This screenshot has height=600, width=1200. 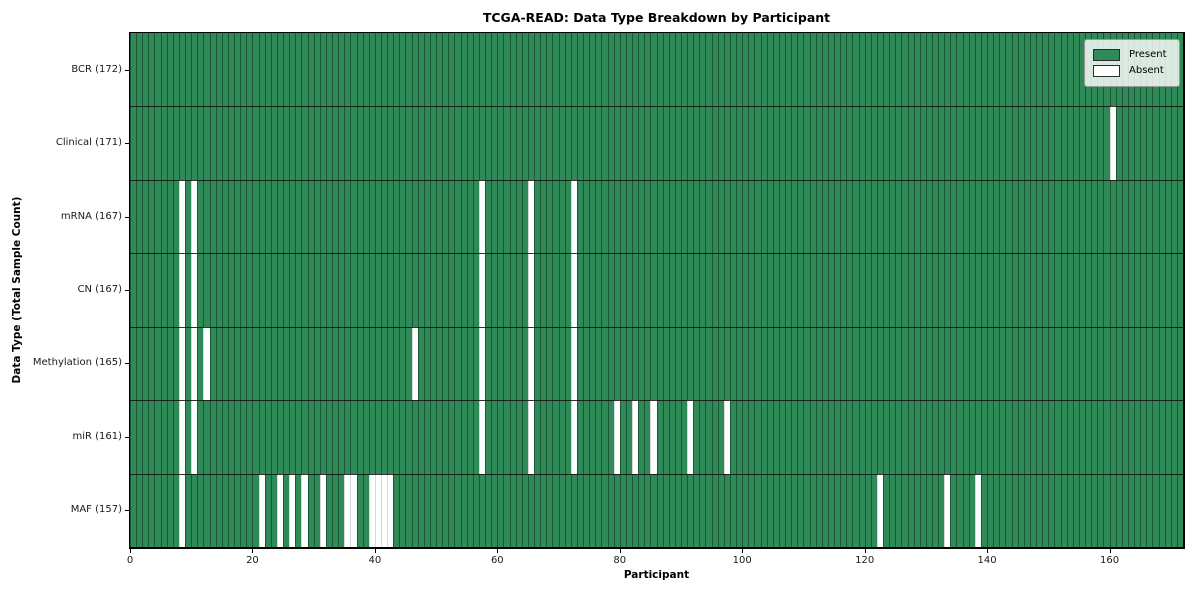 What do you see at coordinates (742, 560) in the screenshot?
I see `x-tick-label: 100` at bounding box center [742, 560].